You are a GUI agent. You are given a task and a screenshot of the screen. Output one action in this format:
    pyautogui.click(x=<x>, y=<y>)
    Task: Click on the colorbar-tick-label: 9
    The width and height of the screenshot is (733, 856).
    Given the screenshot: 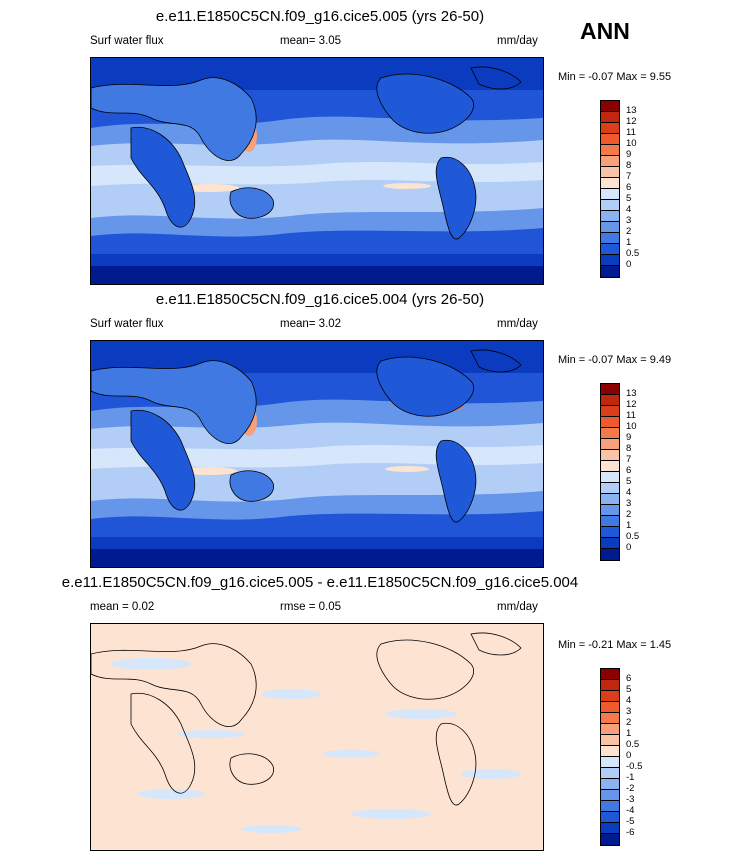 What is the action you would take?
    pyautogui.click(x=629, y=437)
    